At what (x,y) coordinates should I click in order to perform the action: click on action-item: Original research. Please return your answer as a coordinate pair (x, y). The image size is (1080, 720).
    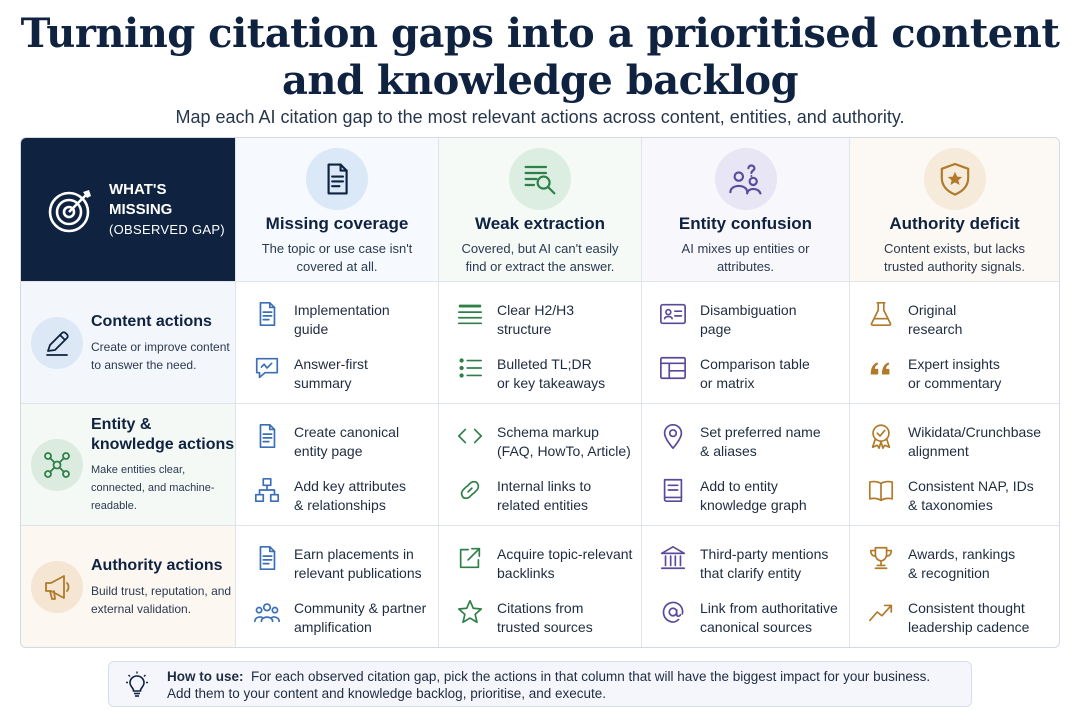
    Looking at the image, I should click on (914, 319).